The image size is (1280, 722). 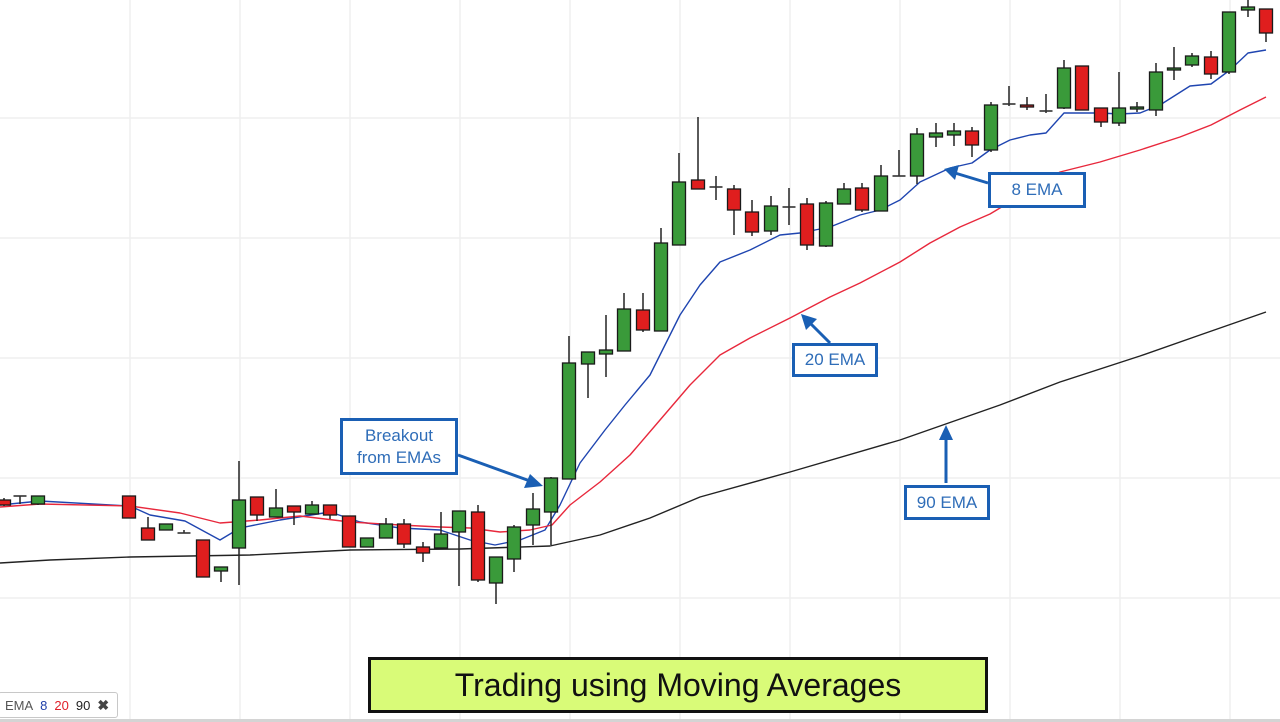 What do you see at coordinates (640, 720) in the screenshot?
I see `bottom-scrollbar-track` at bounding box center [640, 720].